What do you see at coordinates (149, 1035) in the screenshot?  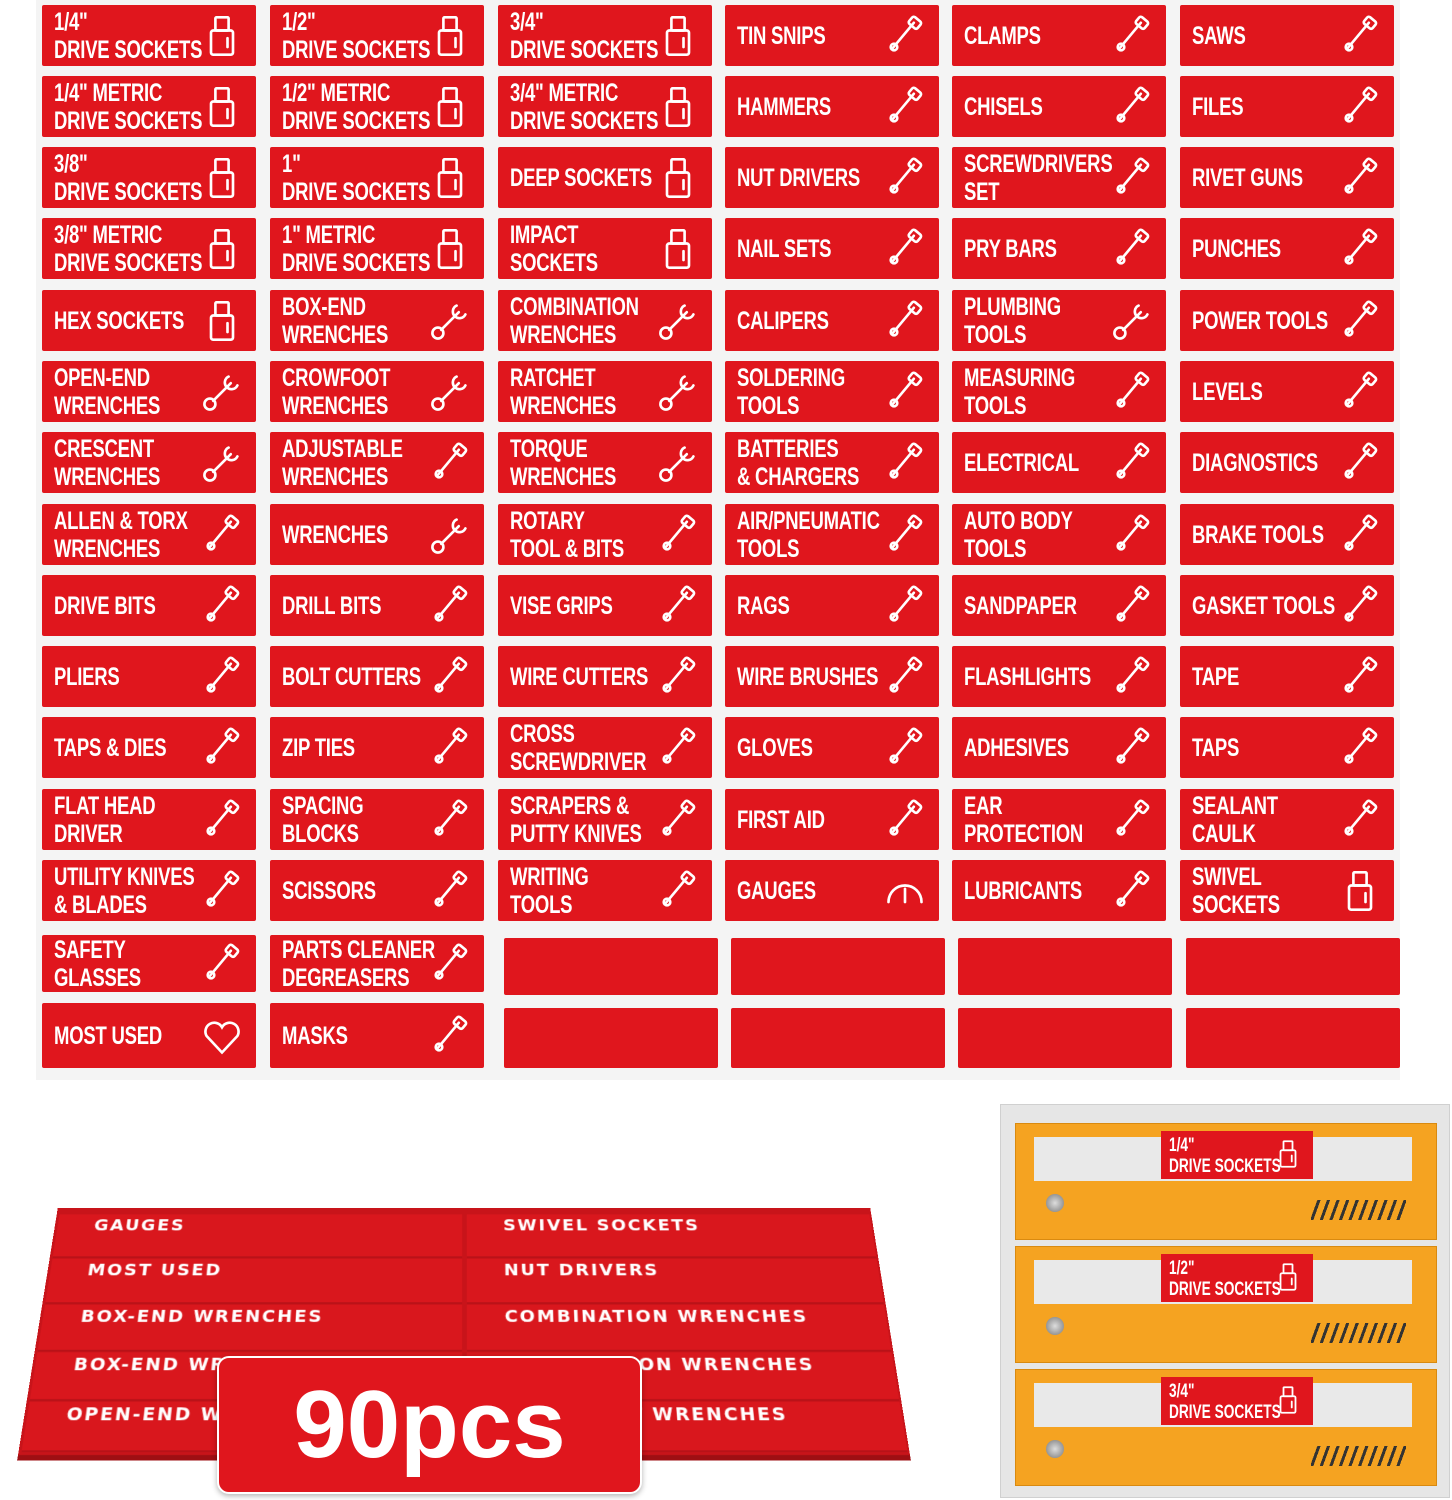 I see `label-most-used: MOST USED` at bounding box center [149, 1035].